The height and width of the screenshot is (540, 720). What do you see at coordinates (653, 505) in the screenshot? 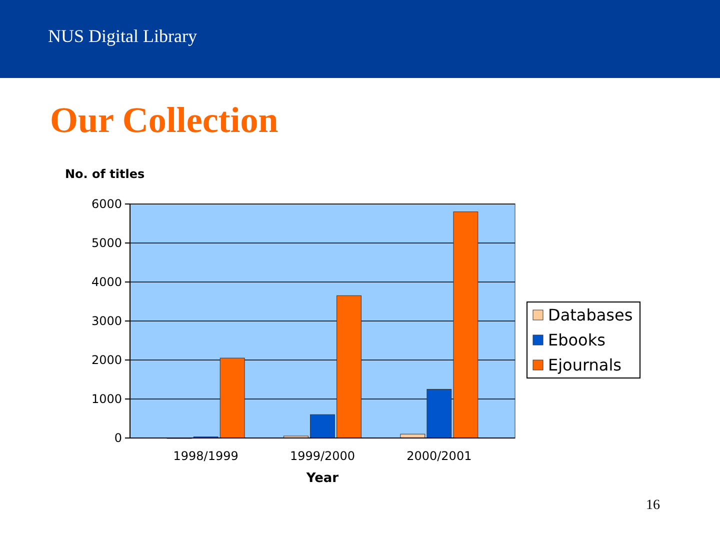
I see `text: 16` at bounding box center [653, 505].